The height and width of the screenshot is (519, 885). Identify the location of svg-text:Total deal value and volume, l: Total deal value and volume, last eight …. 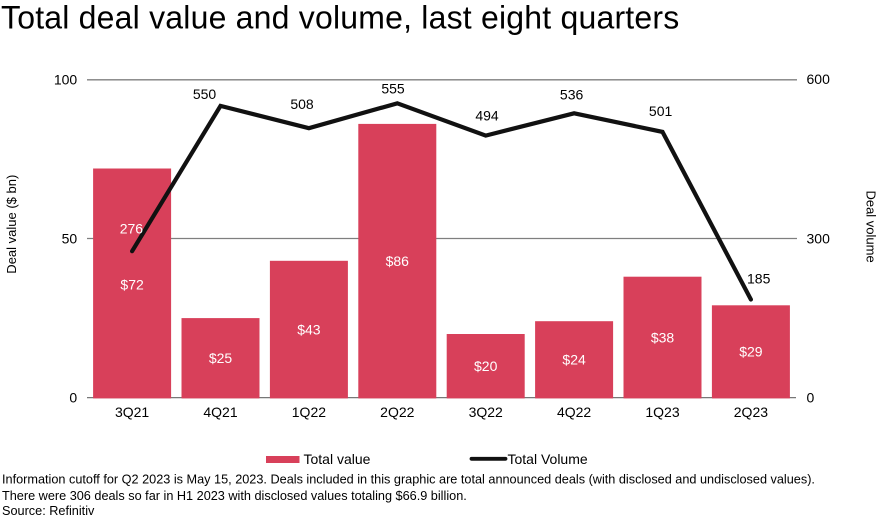
(340, 18).